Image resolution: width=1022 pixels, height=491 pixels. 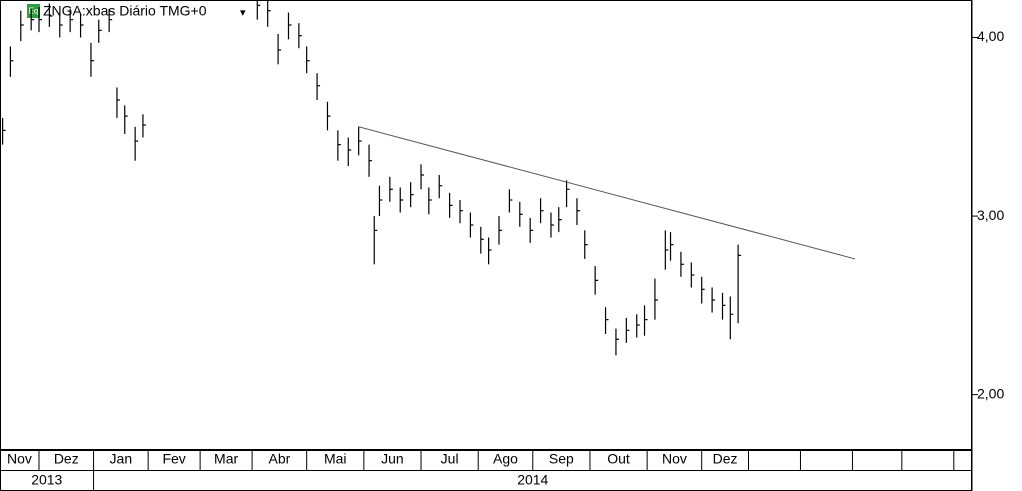 I want to click on icon, so click(x=33, y=11).